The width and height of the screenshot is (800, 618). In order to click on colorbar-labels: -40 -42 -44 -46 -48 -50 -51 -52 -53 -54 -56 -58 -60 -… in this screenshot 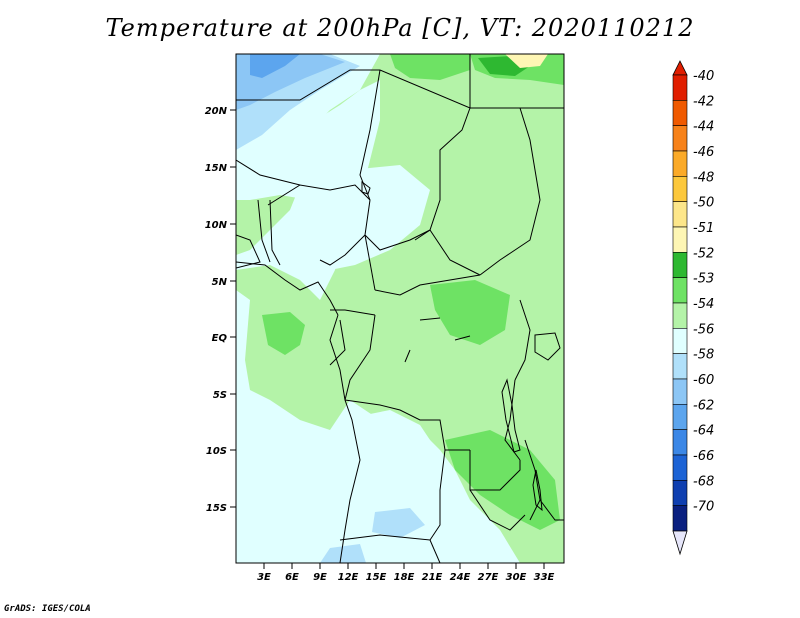, I will do `click(703, 292)`.